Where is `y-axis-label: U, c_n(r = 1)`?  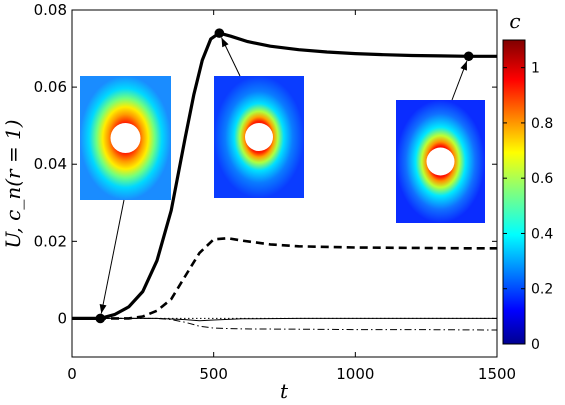
y-axis-label: U, c_n(r = 1) is located at coordinates (13, 183).